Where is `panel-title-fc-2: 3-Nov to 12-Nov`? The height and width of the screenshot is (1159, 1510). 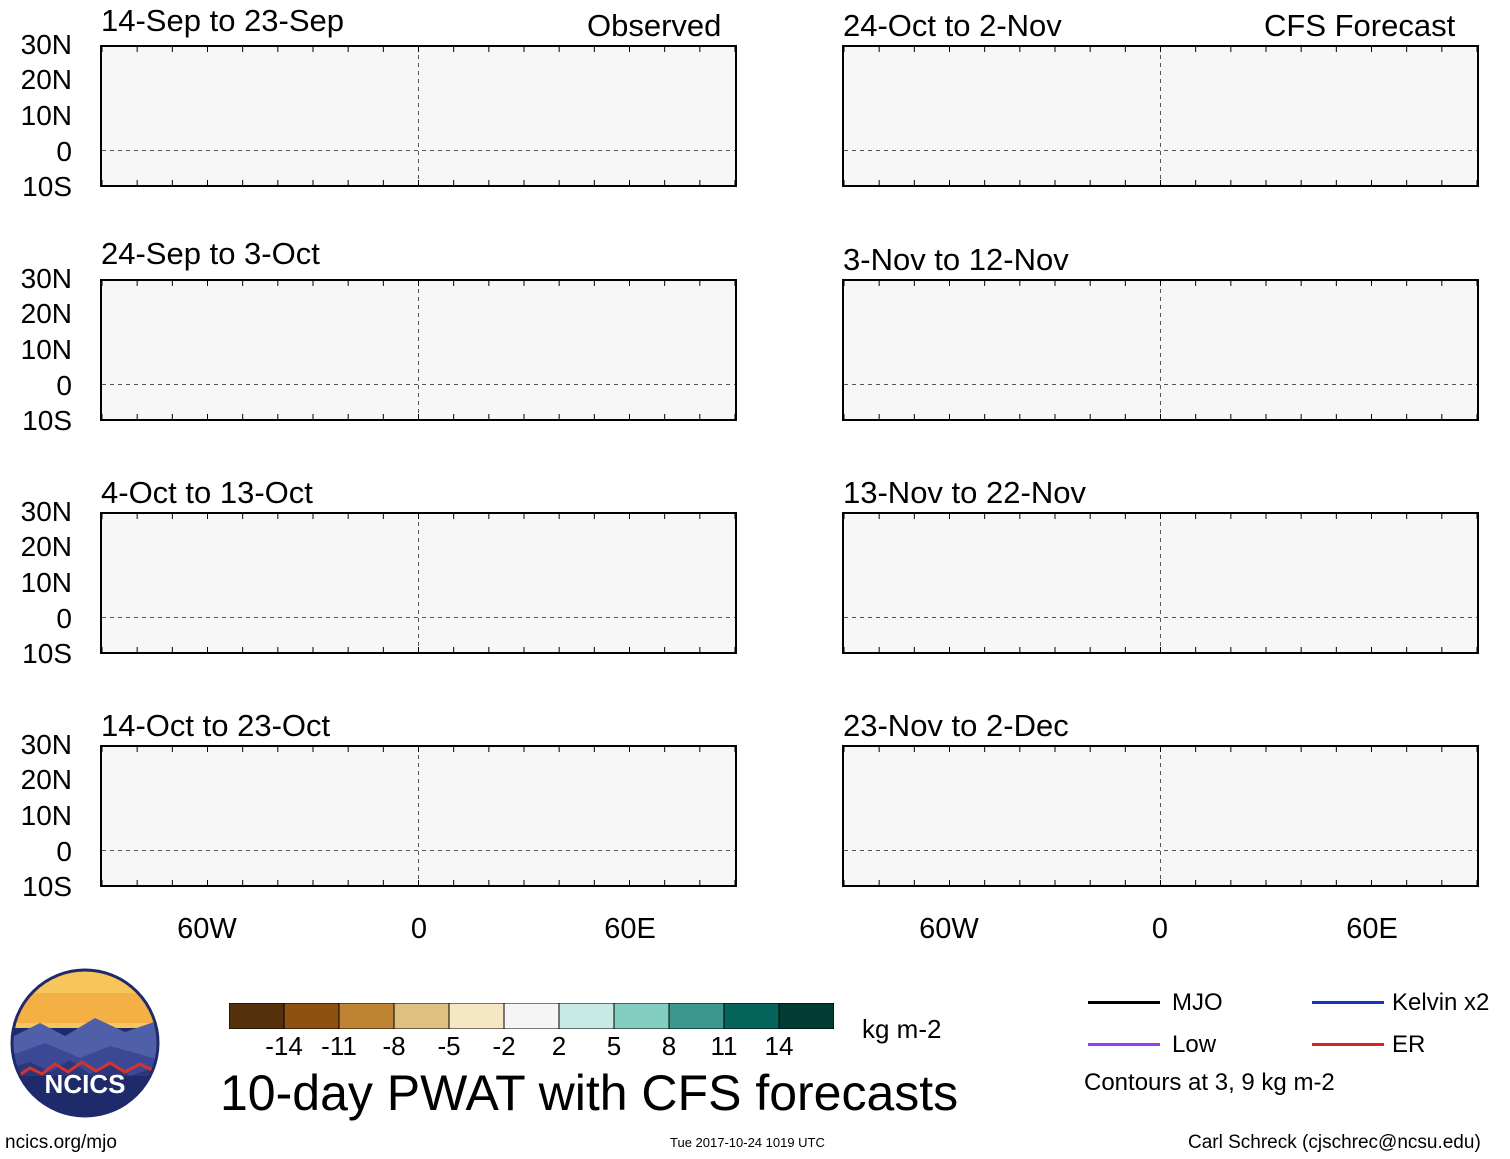 panel-title-fc-2: 3-Nov to 12-Nov is located at coordinates (956, 259).